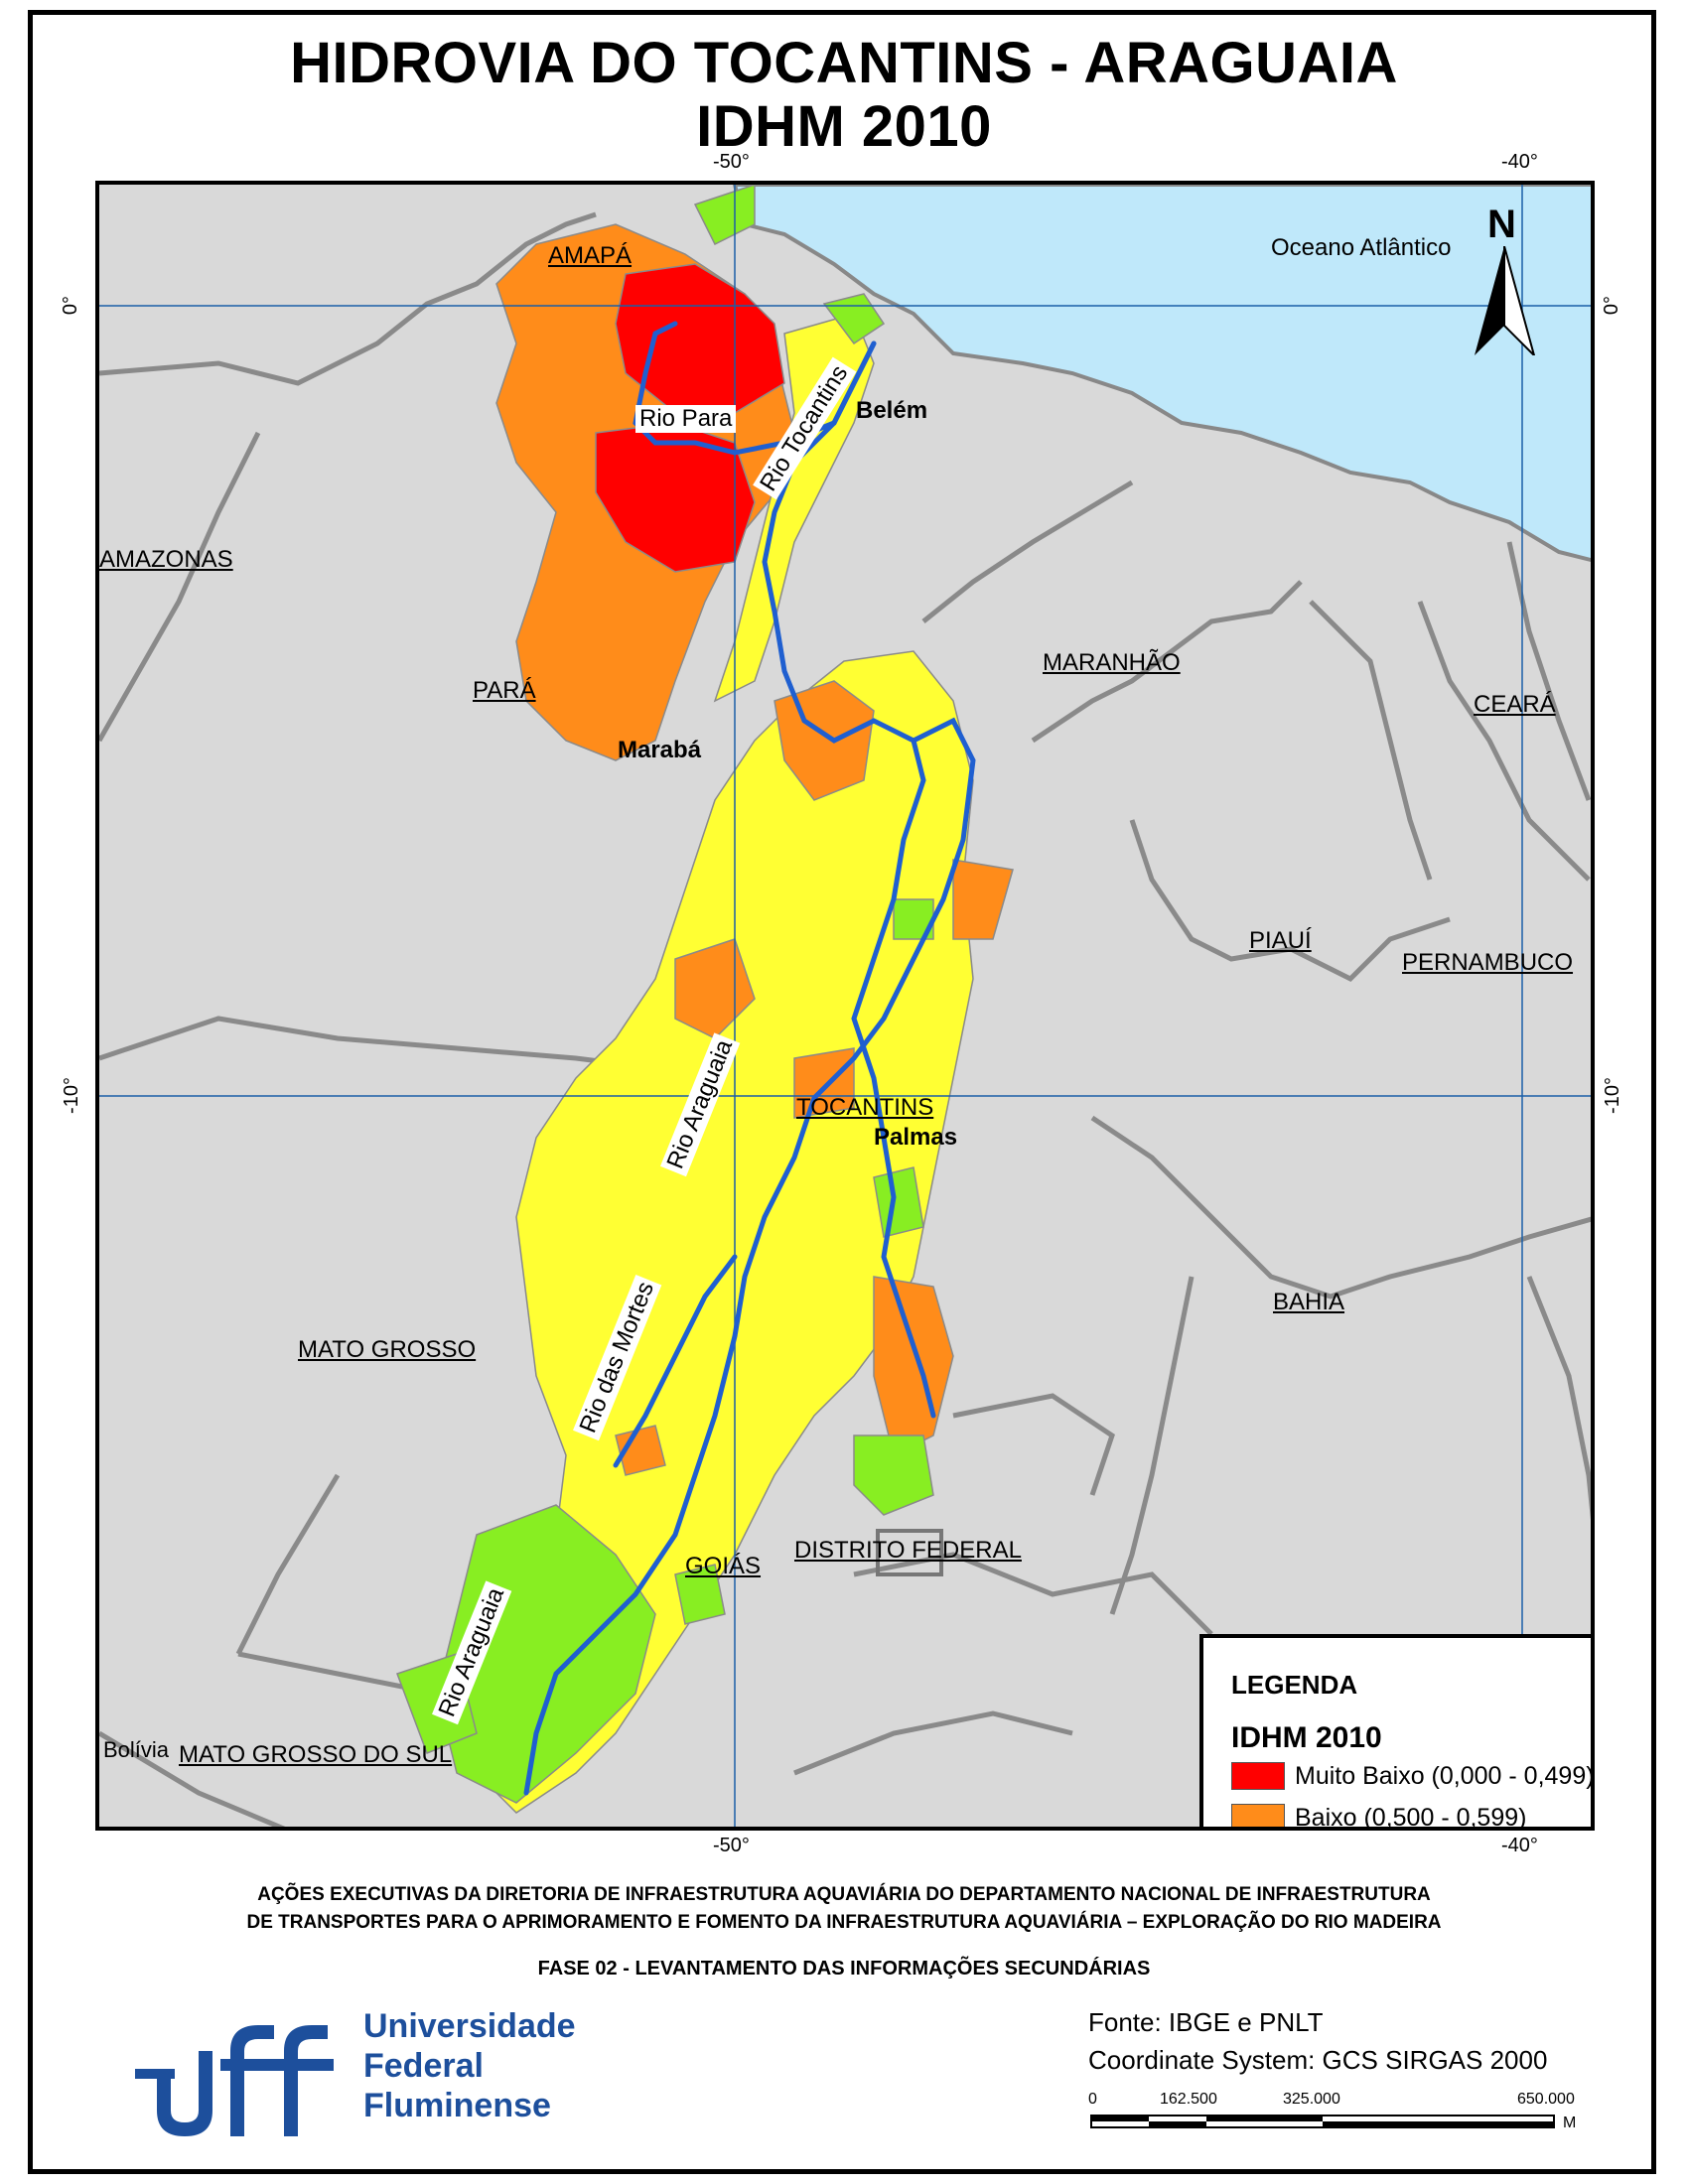 This screenshot has width=1688, height=2184. I want to click on legend-item: Muito Baixo (0,000 - 0,499), so click(1413, 1776).